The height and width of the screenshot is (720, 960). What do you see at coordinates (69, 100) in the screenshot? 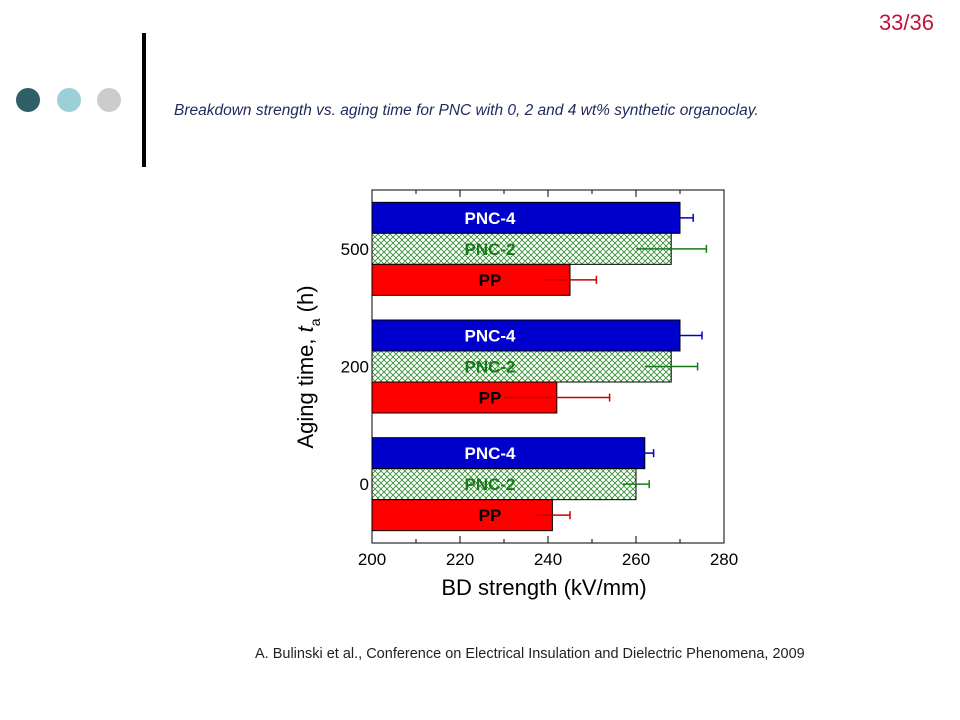
I see `decor-dot-teal` at bounding box center [69, 100].